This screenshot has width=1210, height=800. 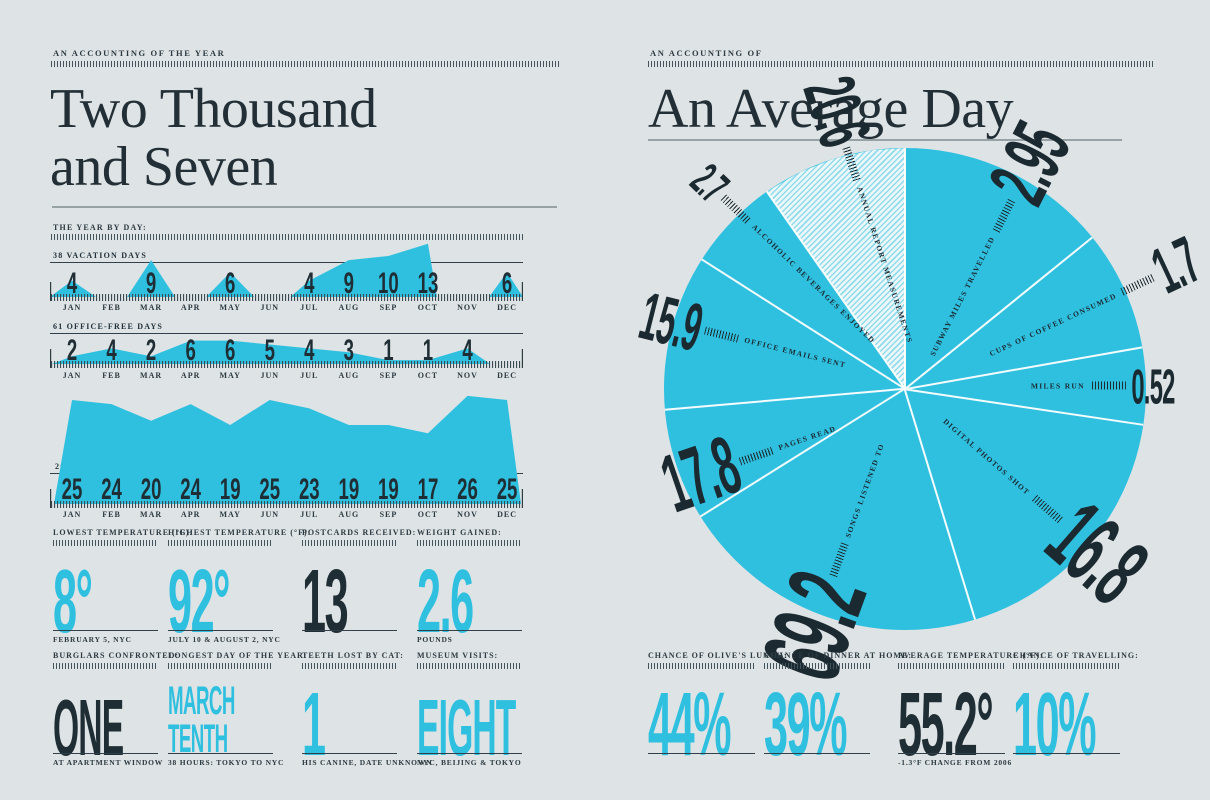 I want to click on stat-label: CHANCE OF DINNER AT HOME:, so click(x=838, y=655).